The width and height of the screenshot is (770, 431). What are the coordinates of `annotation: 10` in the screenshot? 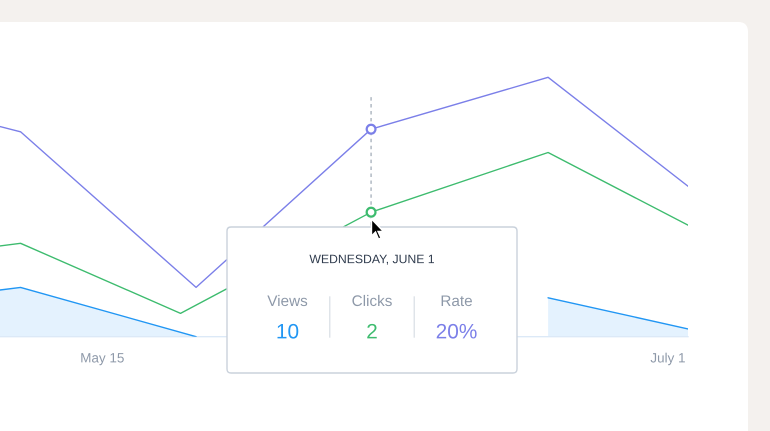 It's located at (288, 331).